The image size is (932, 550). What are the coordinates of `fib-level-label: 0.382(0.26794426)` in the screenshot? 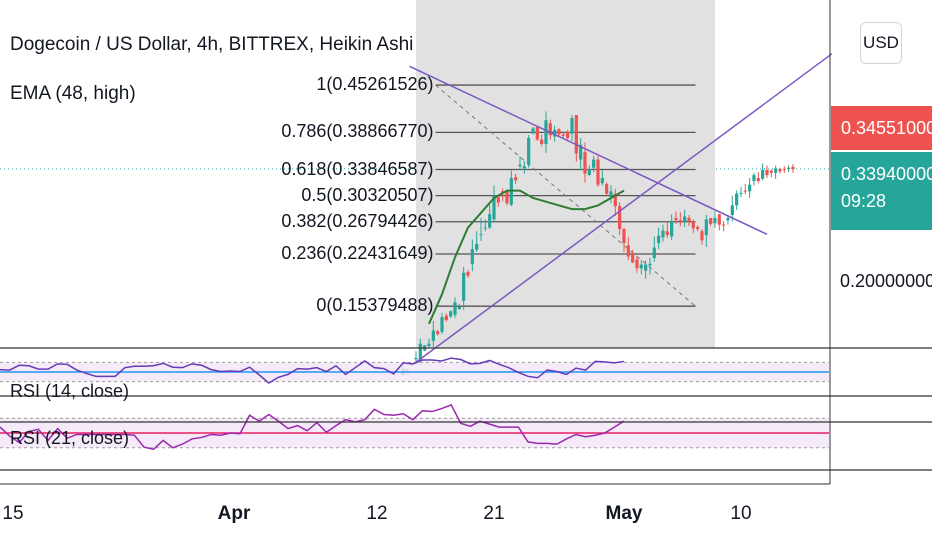 It's located at (357, 220).